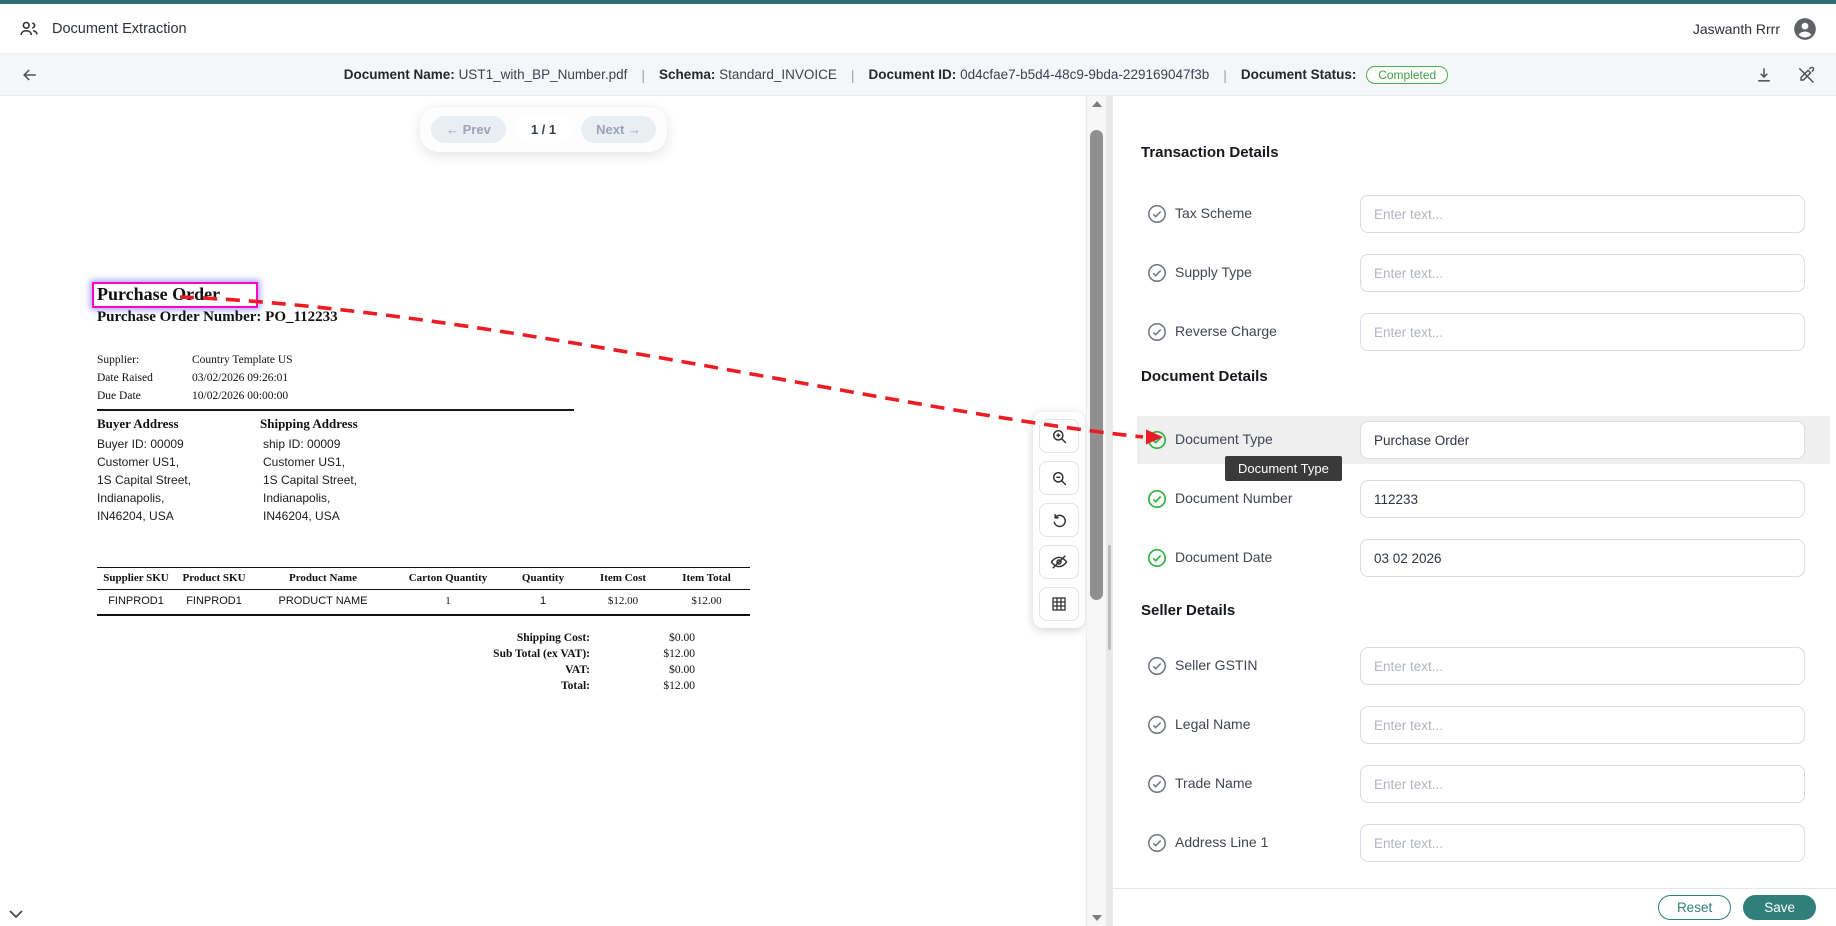 Image resolution: width=1836 pixels, height=926 pixels. I want to click on page-navigation: ← Prev 1 / 1 Next →, so click(543, 129).